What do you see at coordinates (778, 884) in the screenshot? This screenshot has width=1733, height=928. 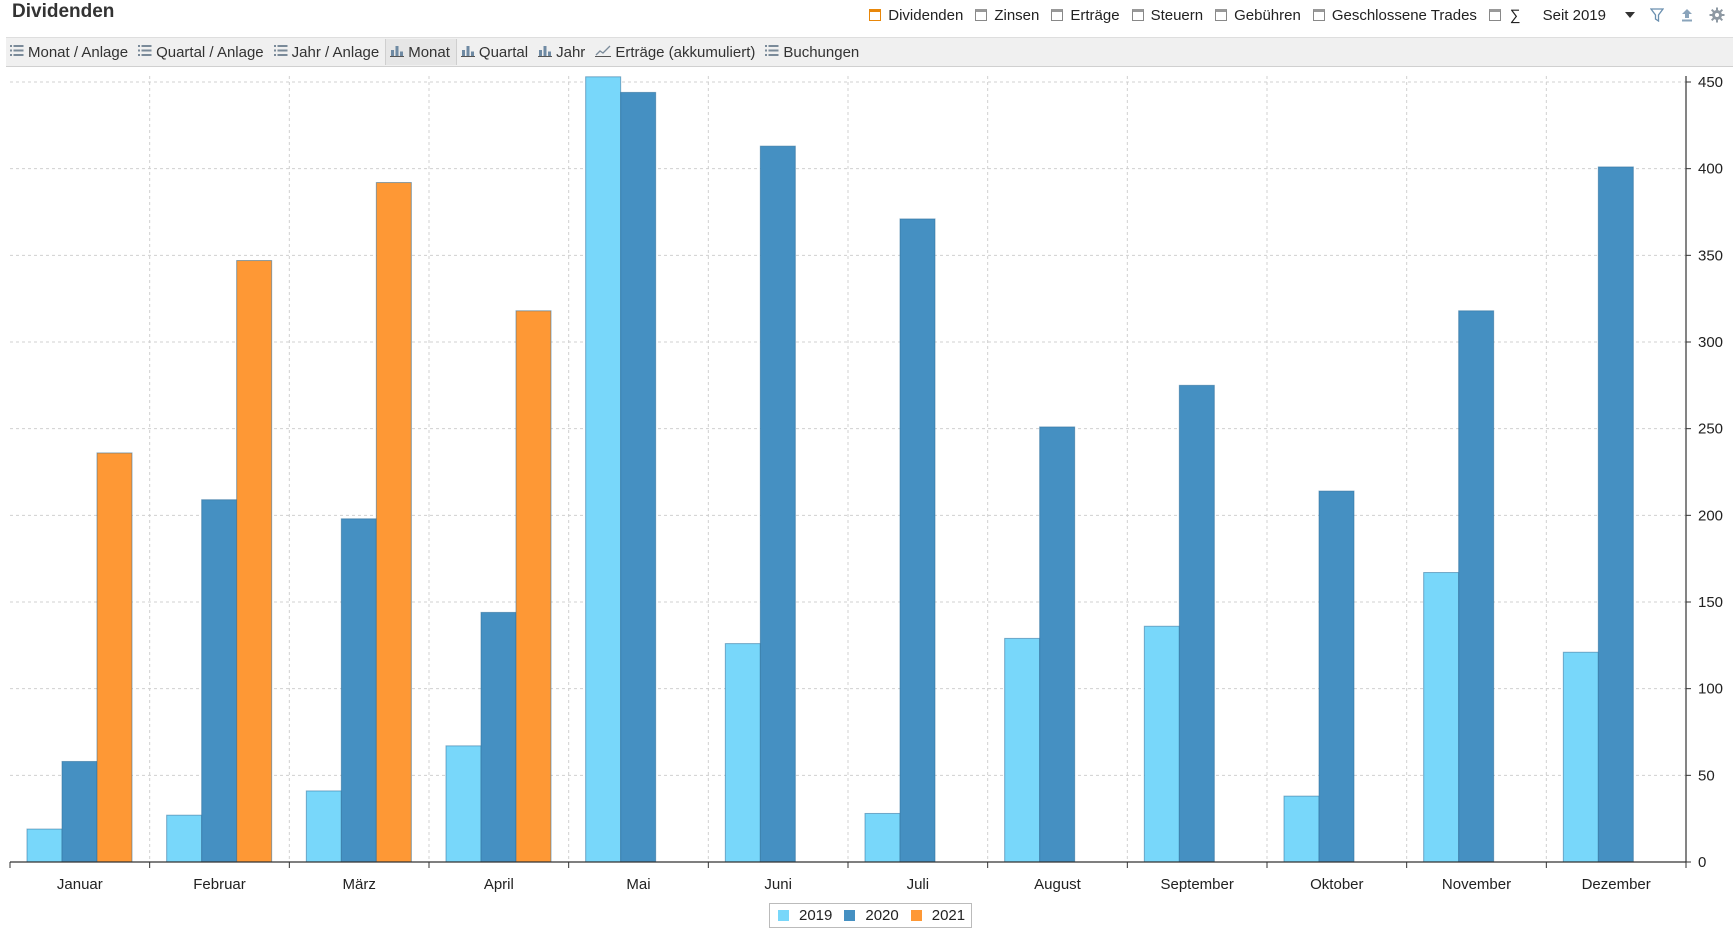 I see `x-tick-label: Juni` at bounding box center [778, 884].